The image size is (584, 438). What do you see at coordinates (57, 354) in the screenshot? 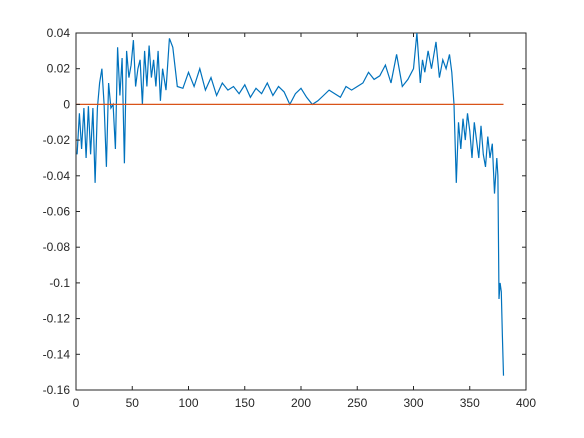
I see `y-tick-label: -0.14` at bounding box center [57, 354].